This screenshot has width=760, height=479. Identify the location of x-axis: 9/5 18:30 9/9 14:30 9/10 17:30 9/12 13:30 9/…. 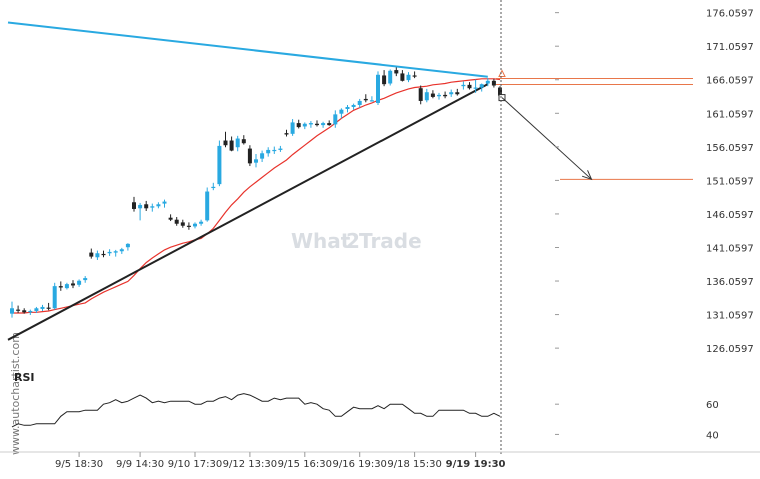
(380, 460).